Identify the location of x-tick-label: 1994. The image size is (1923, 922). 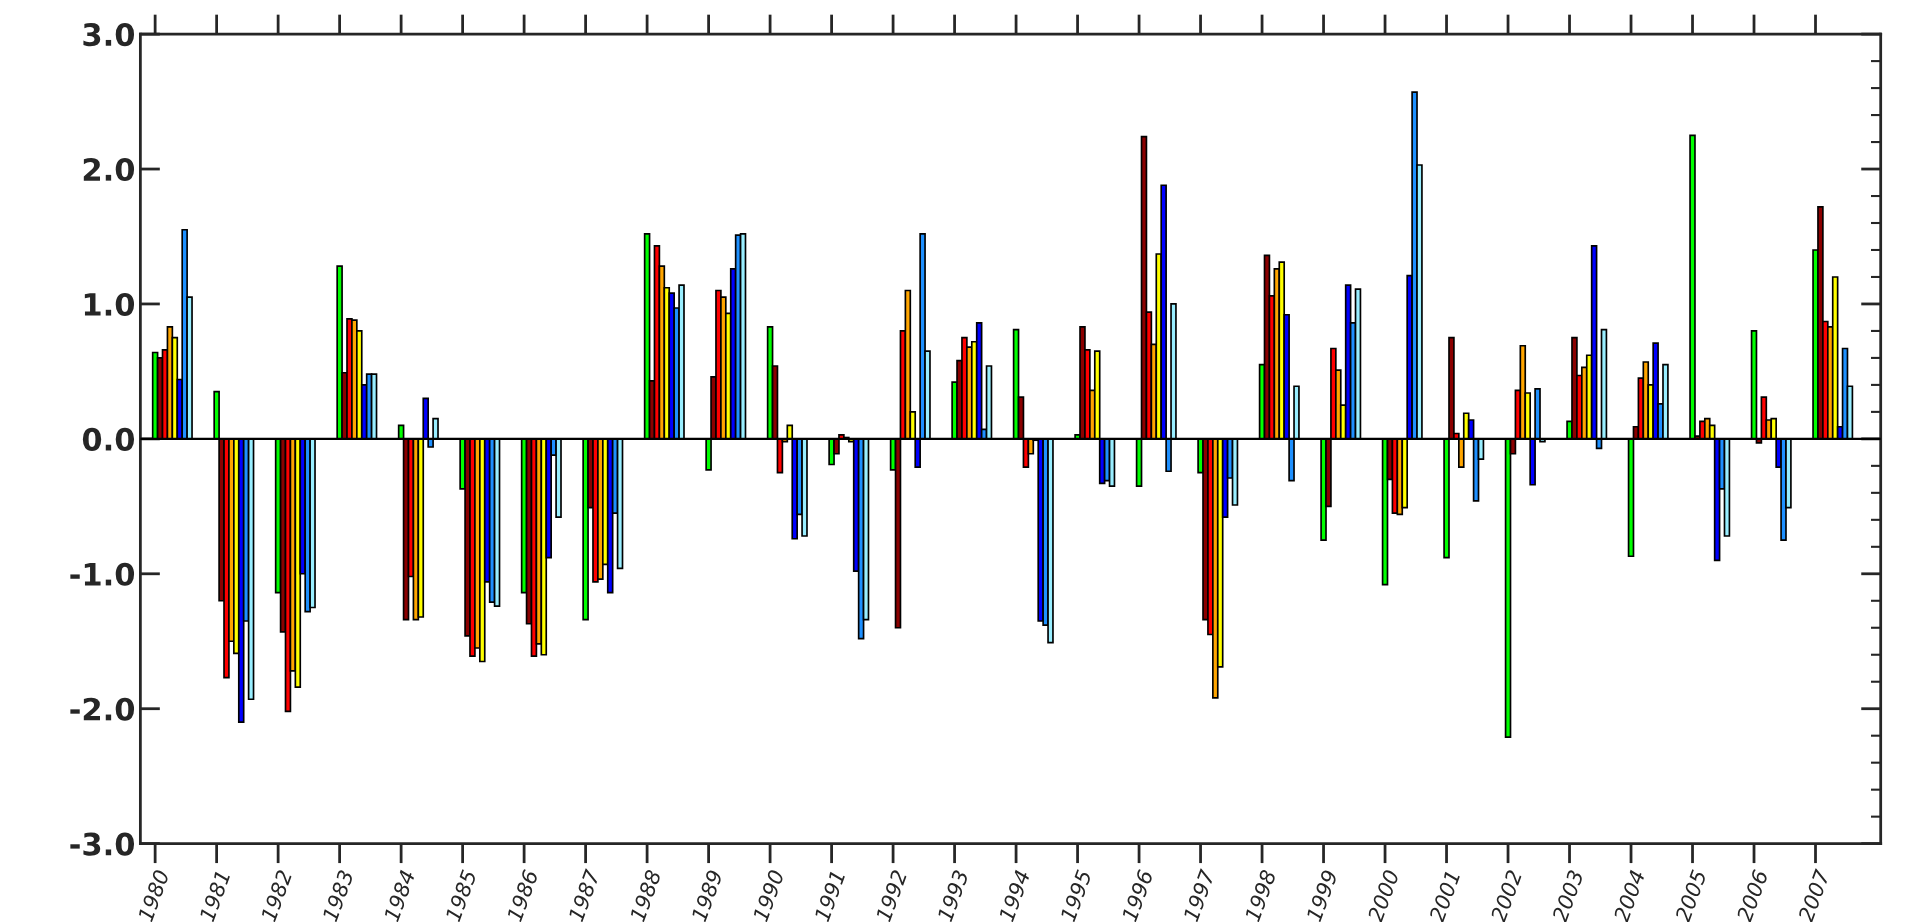
(1014, 895).